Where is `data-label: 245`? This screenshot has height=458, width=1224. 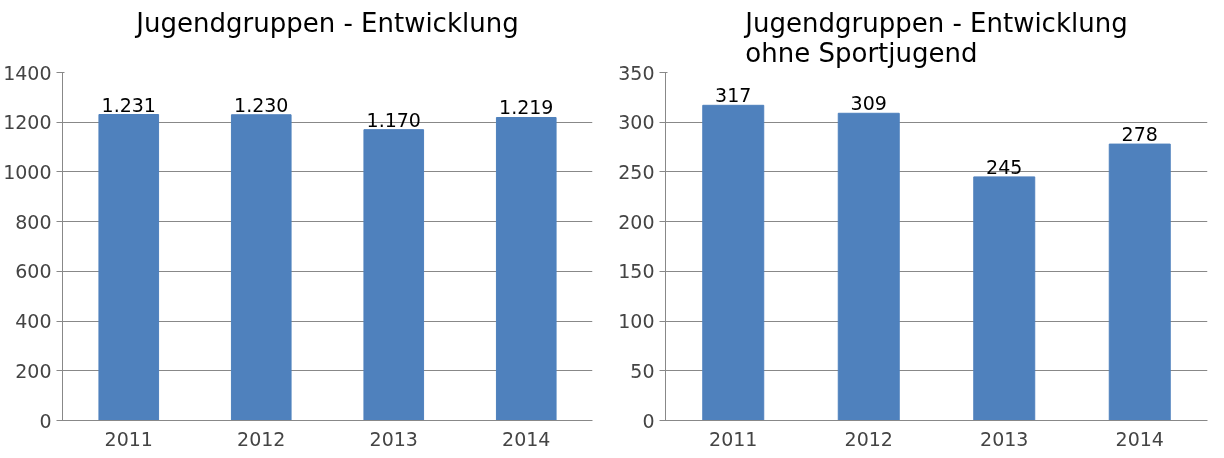
data-label: 245 is located at coordinates (1004, 166).